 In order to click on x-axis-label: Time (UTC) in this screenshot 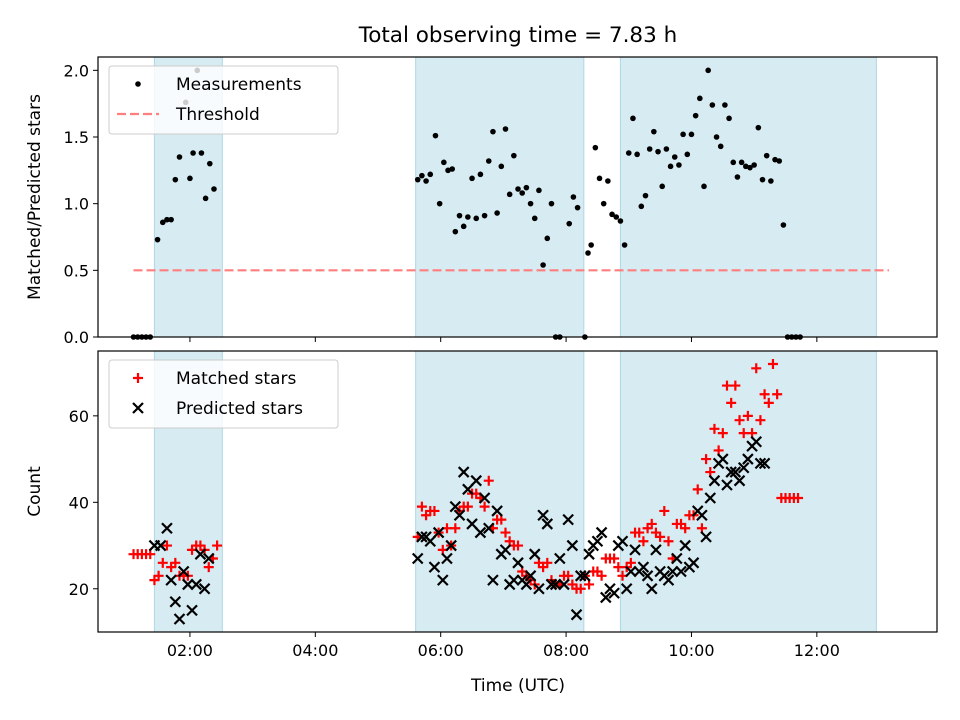, I will do `click(517, 686)`.